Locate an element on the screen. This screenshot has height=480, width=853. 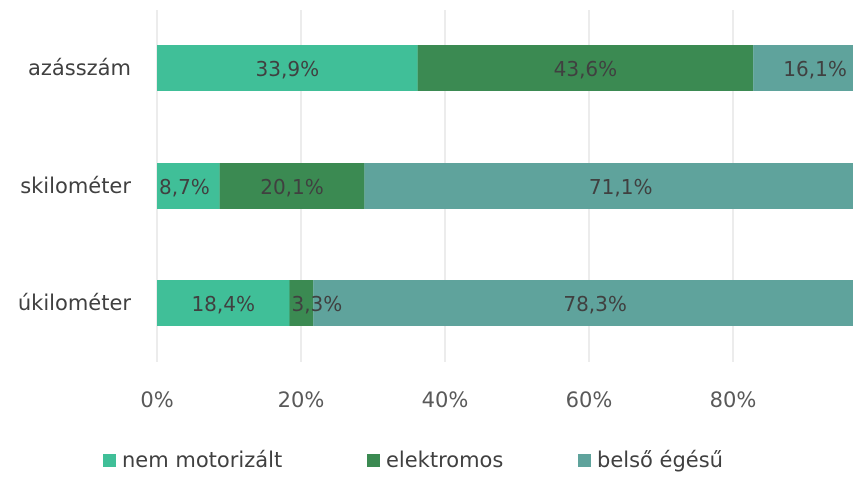
data-label: 18,4% is located at coordinates (223, 304).